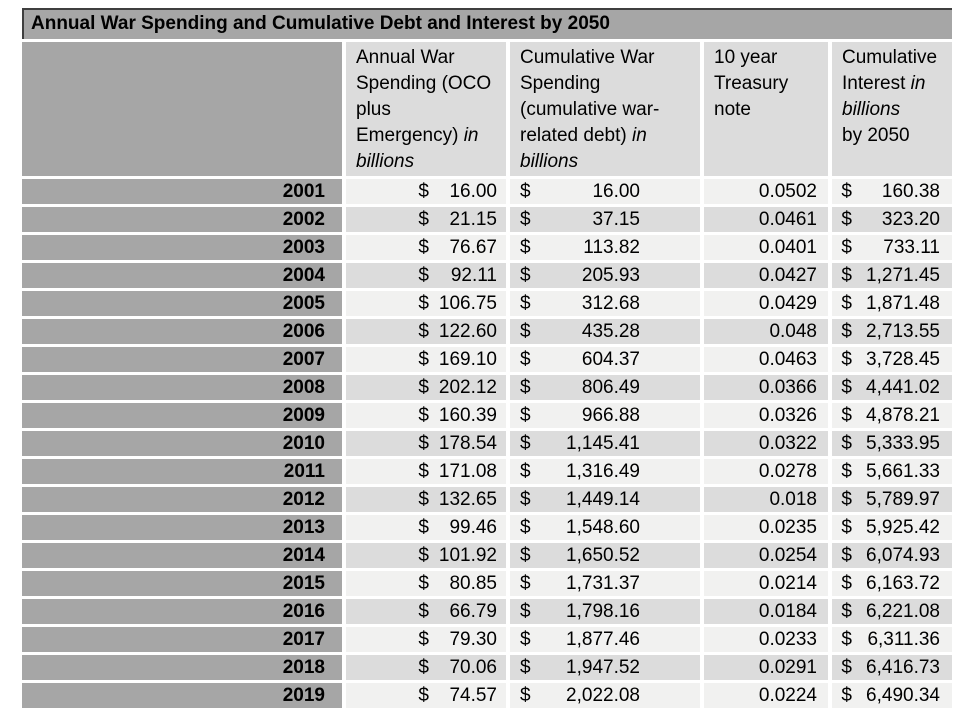 The image size is (979, 719). Describe the element at coordinates (787, 639) in the screenshot. I see `treasury-note-value: 0.0233` at that location.